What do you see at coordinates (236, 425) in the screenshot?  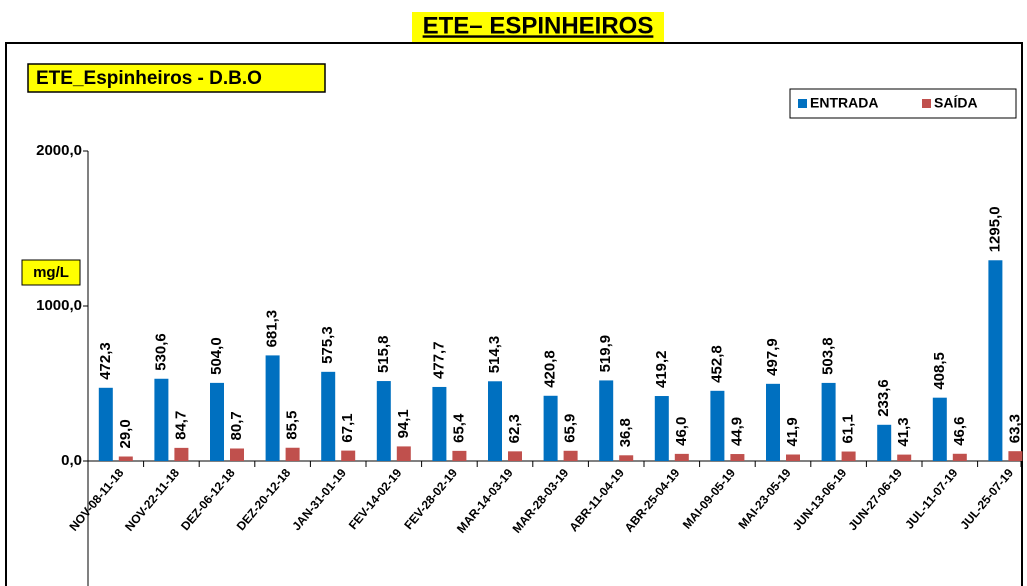 I see `value-label: 80,7` at bounding box center [236, 425].